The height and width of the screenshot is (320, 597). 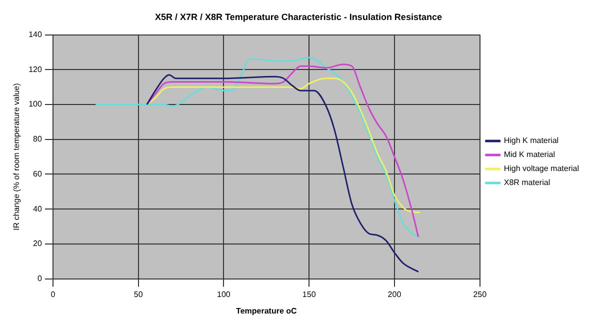 I want to click on legend-label: X8R material, so click(x=527, y=183).